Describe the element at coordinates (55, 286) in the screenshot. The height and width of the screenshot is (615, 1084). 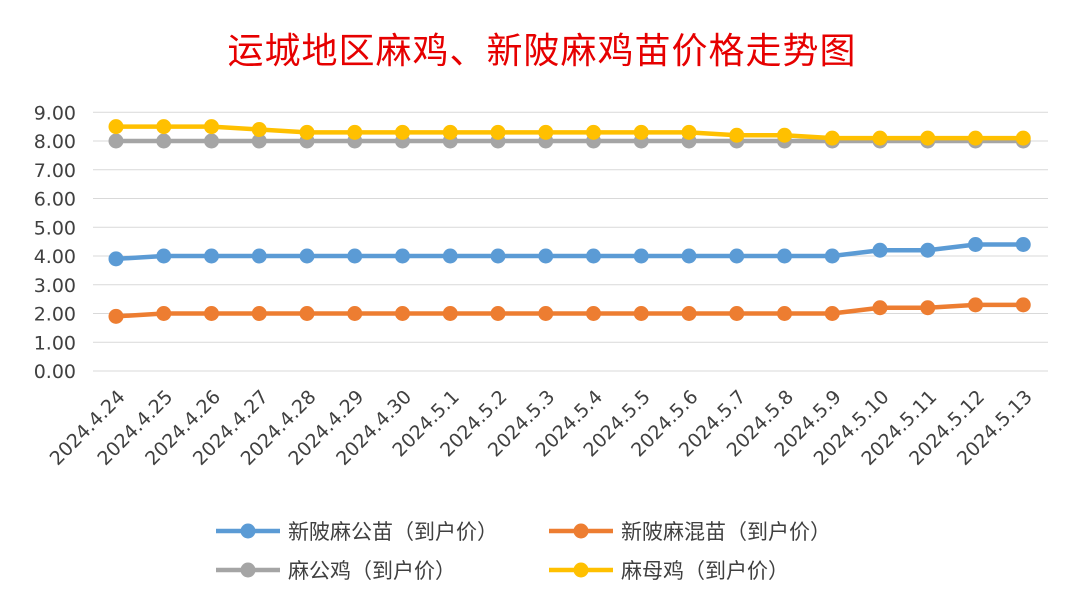
I see `y-tick-label: 3.00` at that location.